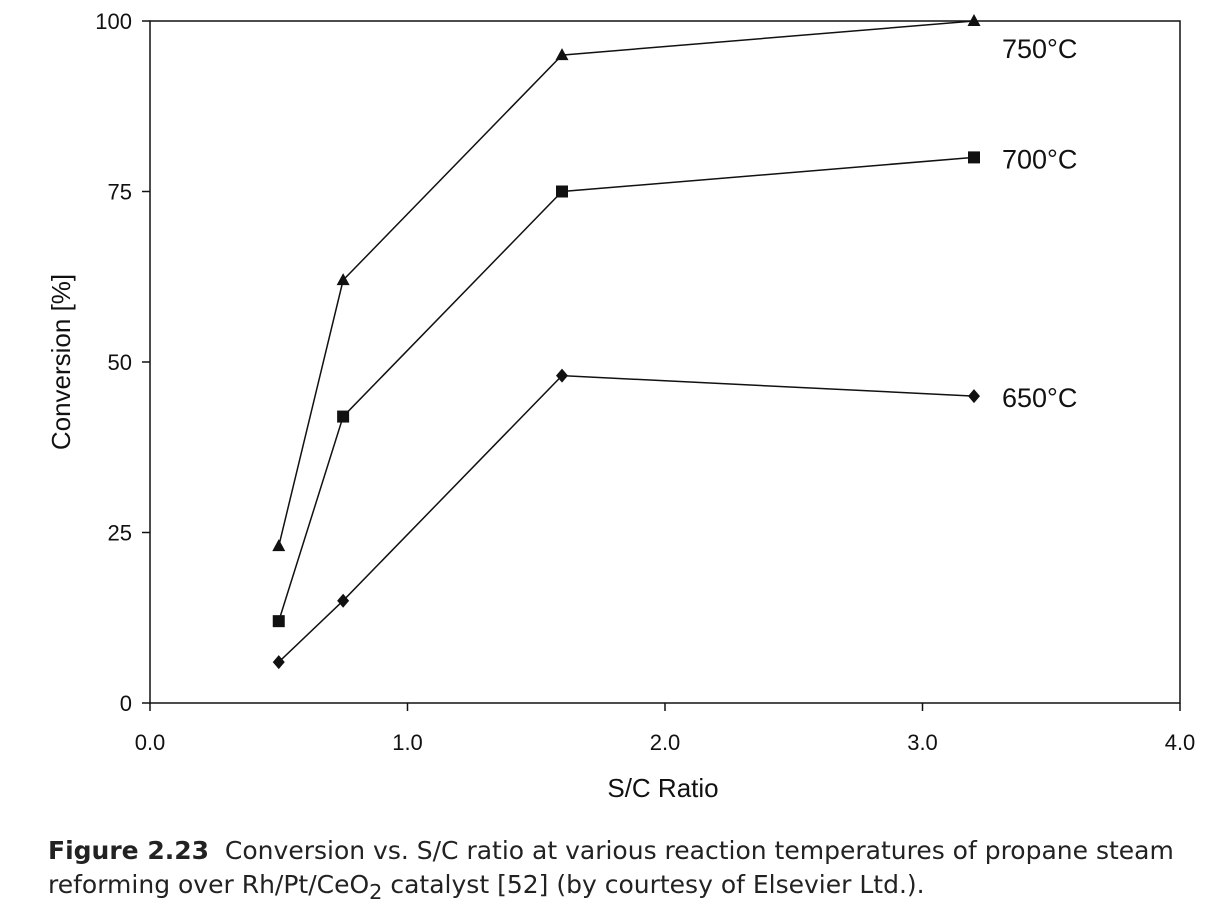  I want to click on figure-label: Figure 2.23, so click(129, 850).